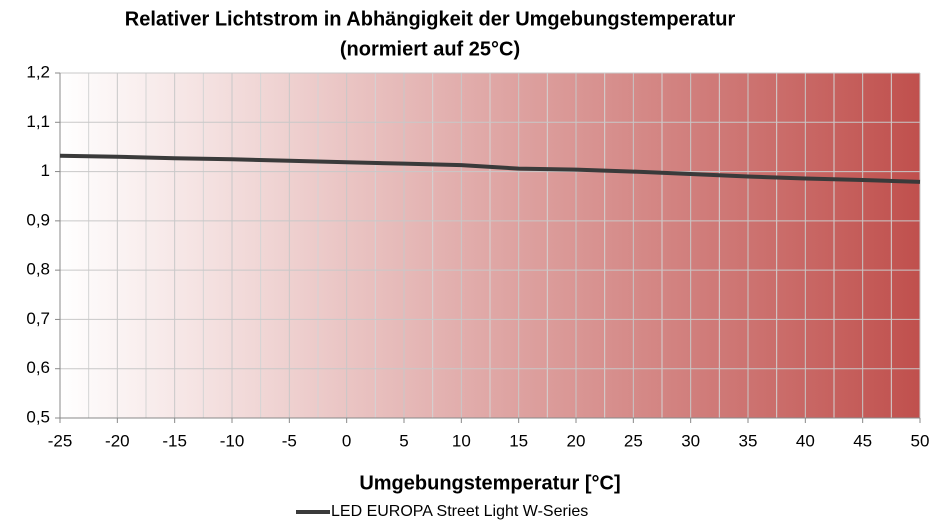 The height and width of the screenshot is (524, 935). Describe the element at coordinates (38, 269) in the screenshot. I see `y-tick-label: 0,8` at that location.